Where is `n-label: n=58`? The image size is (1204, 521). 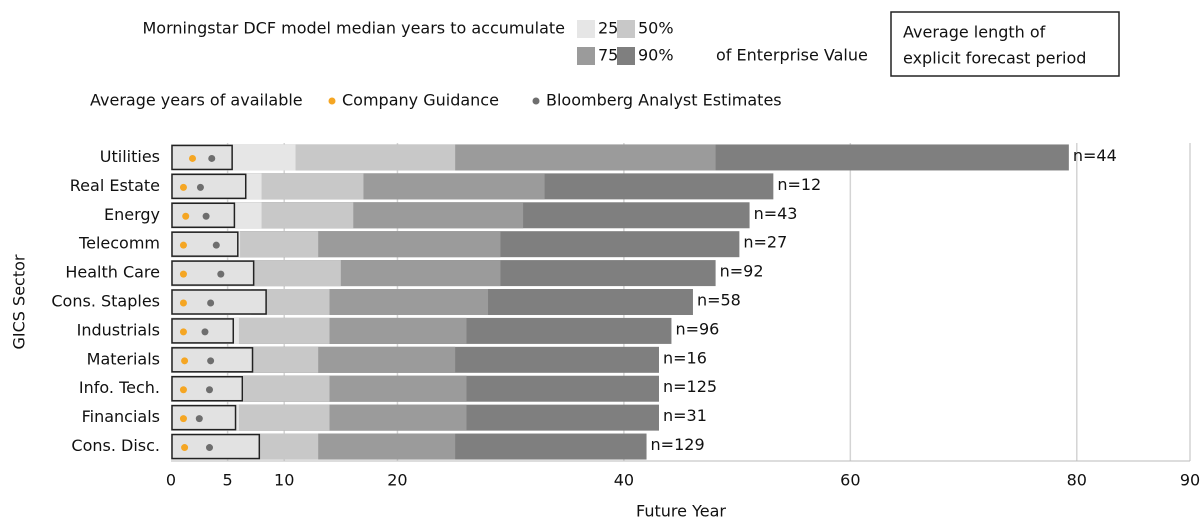 n-label: n=58 is located at coordinates (719, 300).